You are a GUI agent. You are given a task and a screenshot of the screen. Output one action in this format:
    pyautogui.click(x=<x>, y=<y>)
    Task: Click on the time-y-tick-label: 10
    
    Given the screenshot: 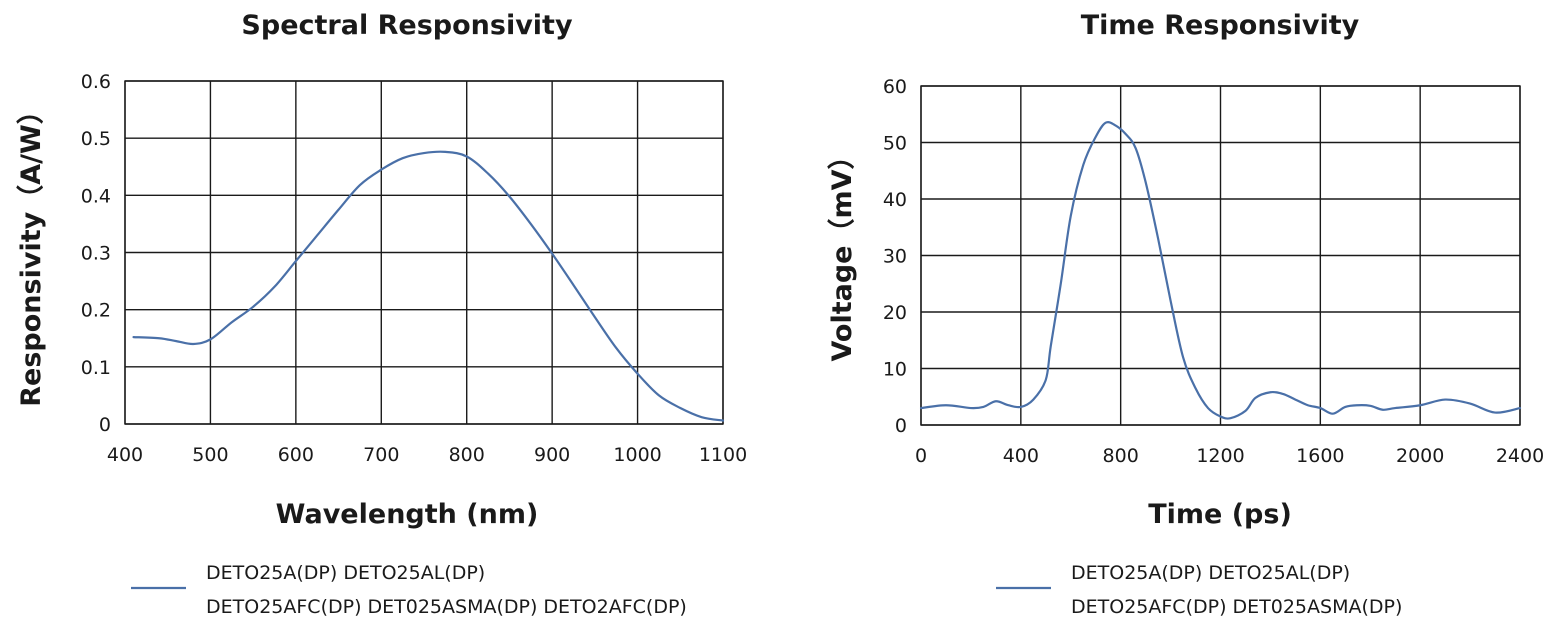 What is the action you would take?
    pyautogui.click(x=895, y=370)
    